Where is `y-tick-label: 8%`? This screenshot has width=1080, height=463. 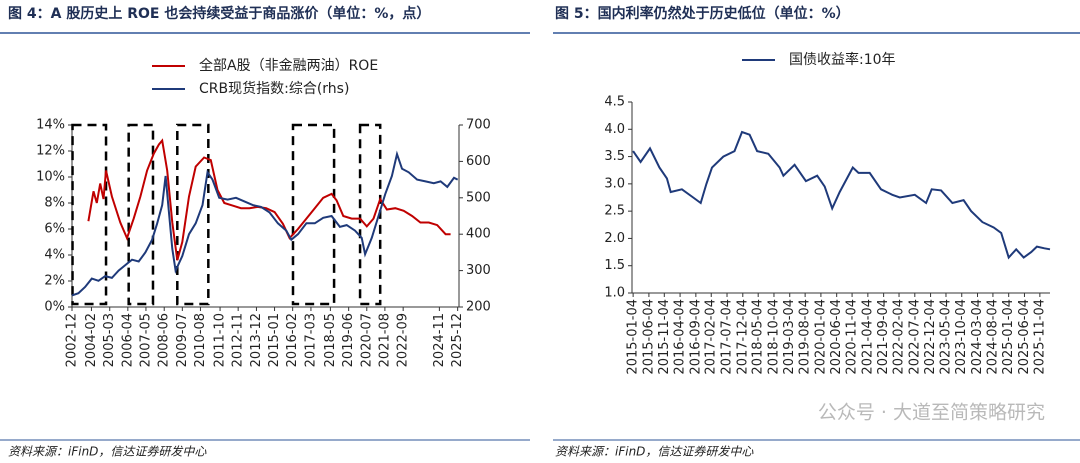 y-tick-label: 8% is located at coordinates (54, 203).